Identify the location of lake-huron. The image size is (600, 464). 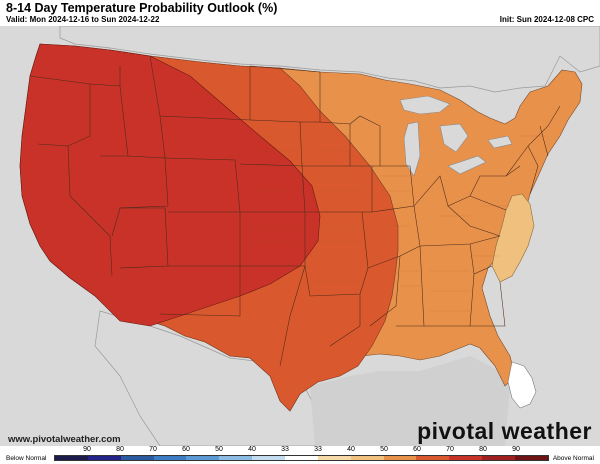
(454, 138).